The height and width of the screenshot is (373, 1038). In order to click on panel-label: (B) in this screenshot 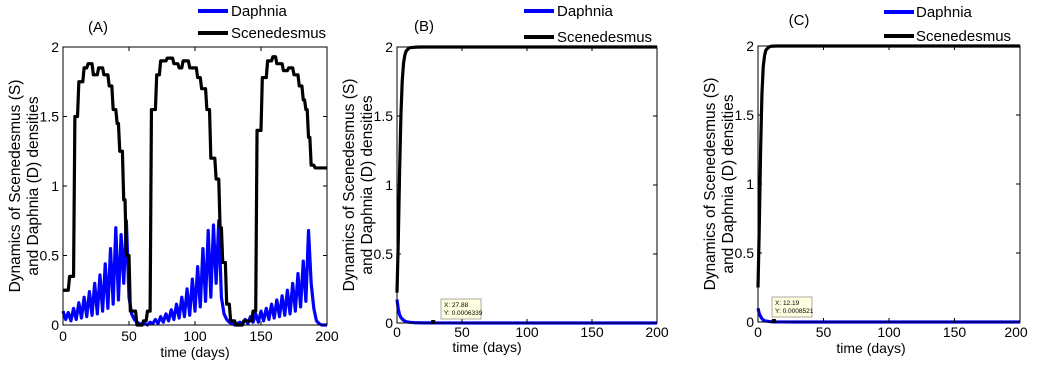, I will do `click(424, 26)`.